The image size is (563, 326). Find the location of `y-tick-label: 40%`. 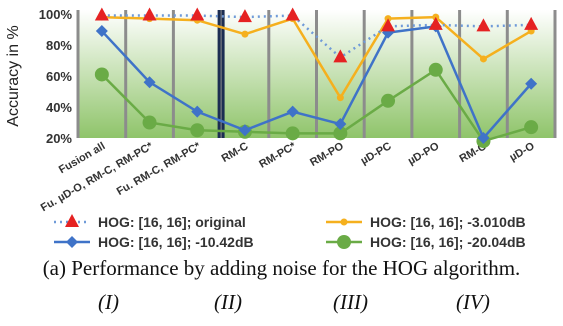

y-tick-label: 40% is located at coordinates (59, 107).